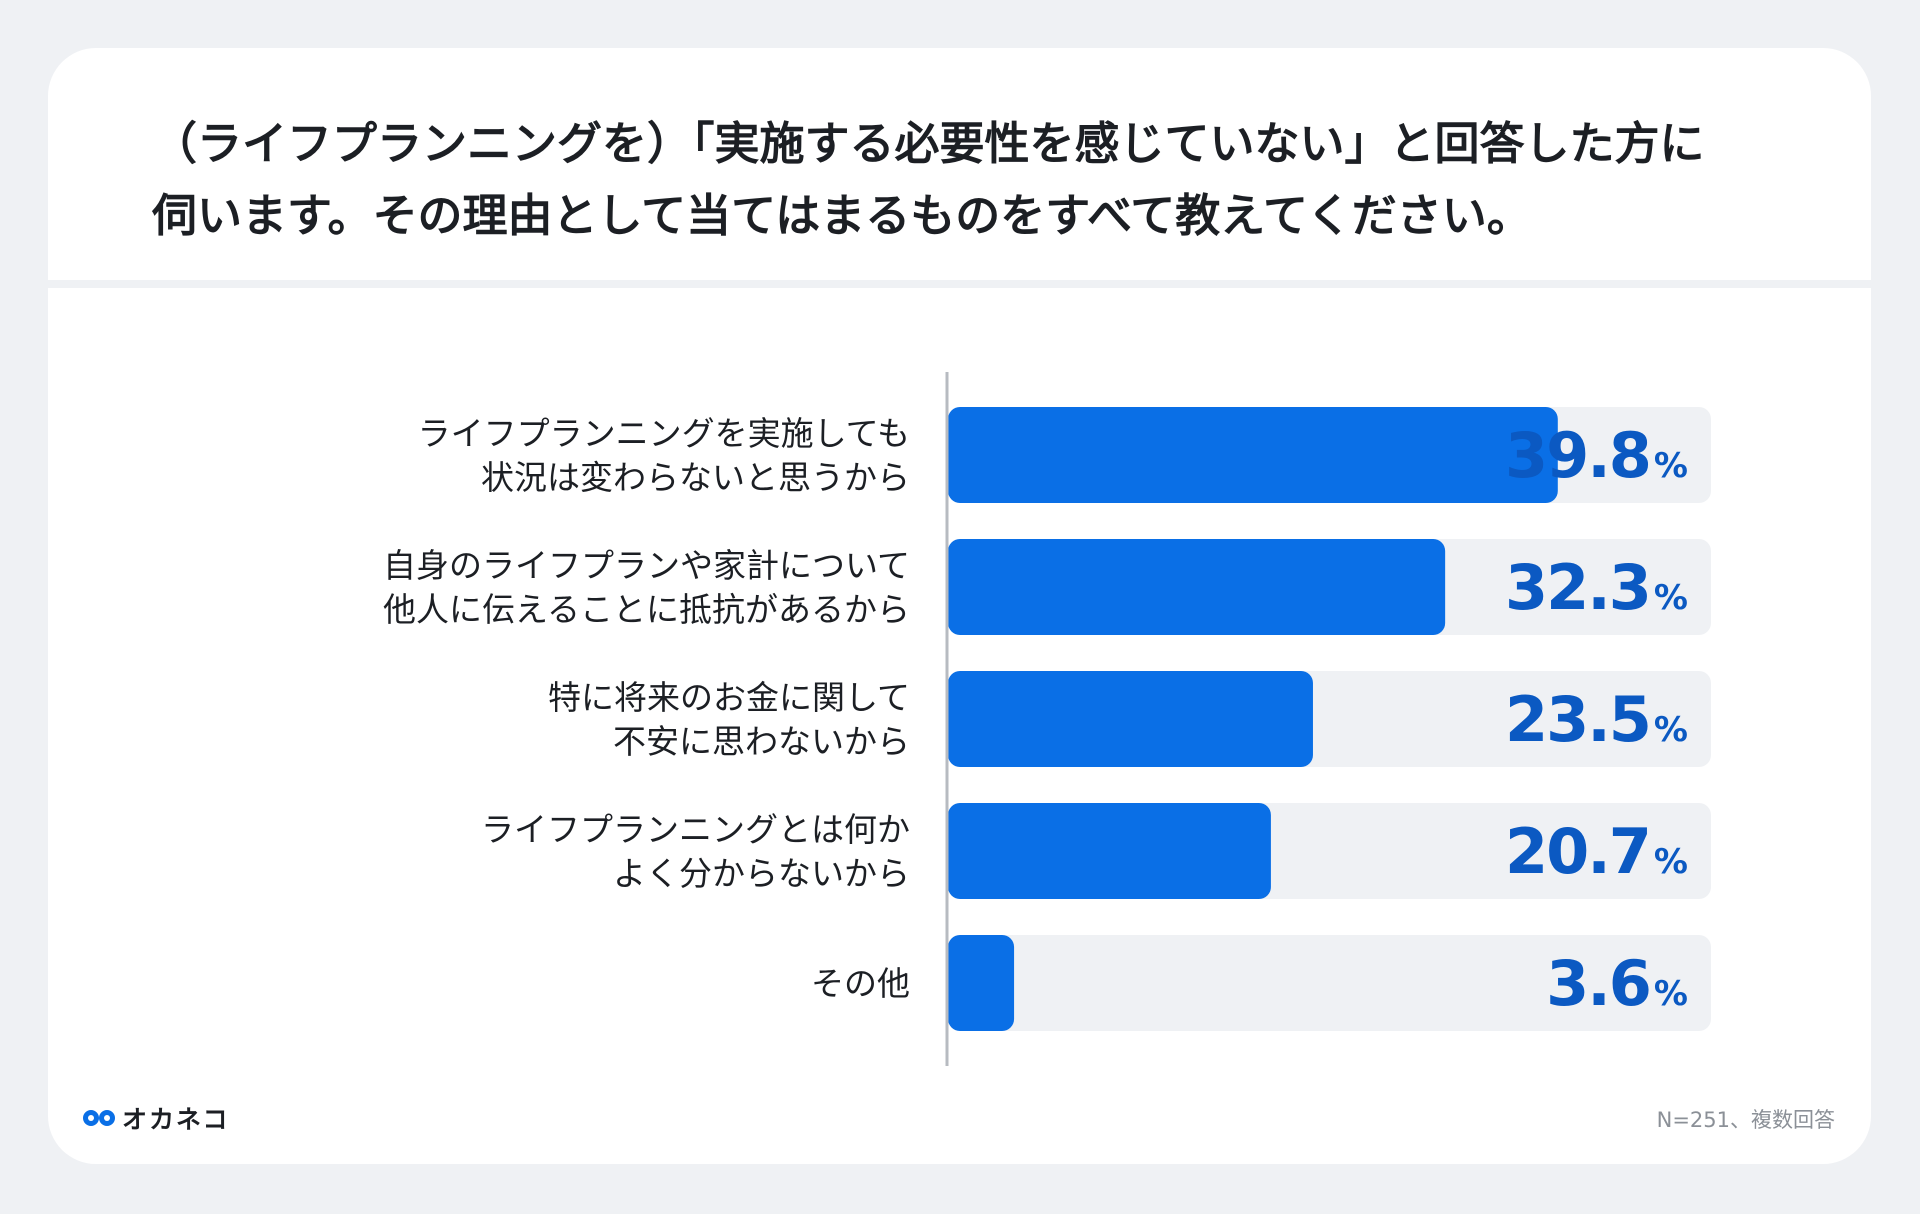 The image size is (1920, 1214). I want to click on category-label: 自身のライフプランや家計について, so click(646, 565).